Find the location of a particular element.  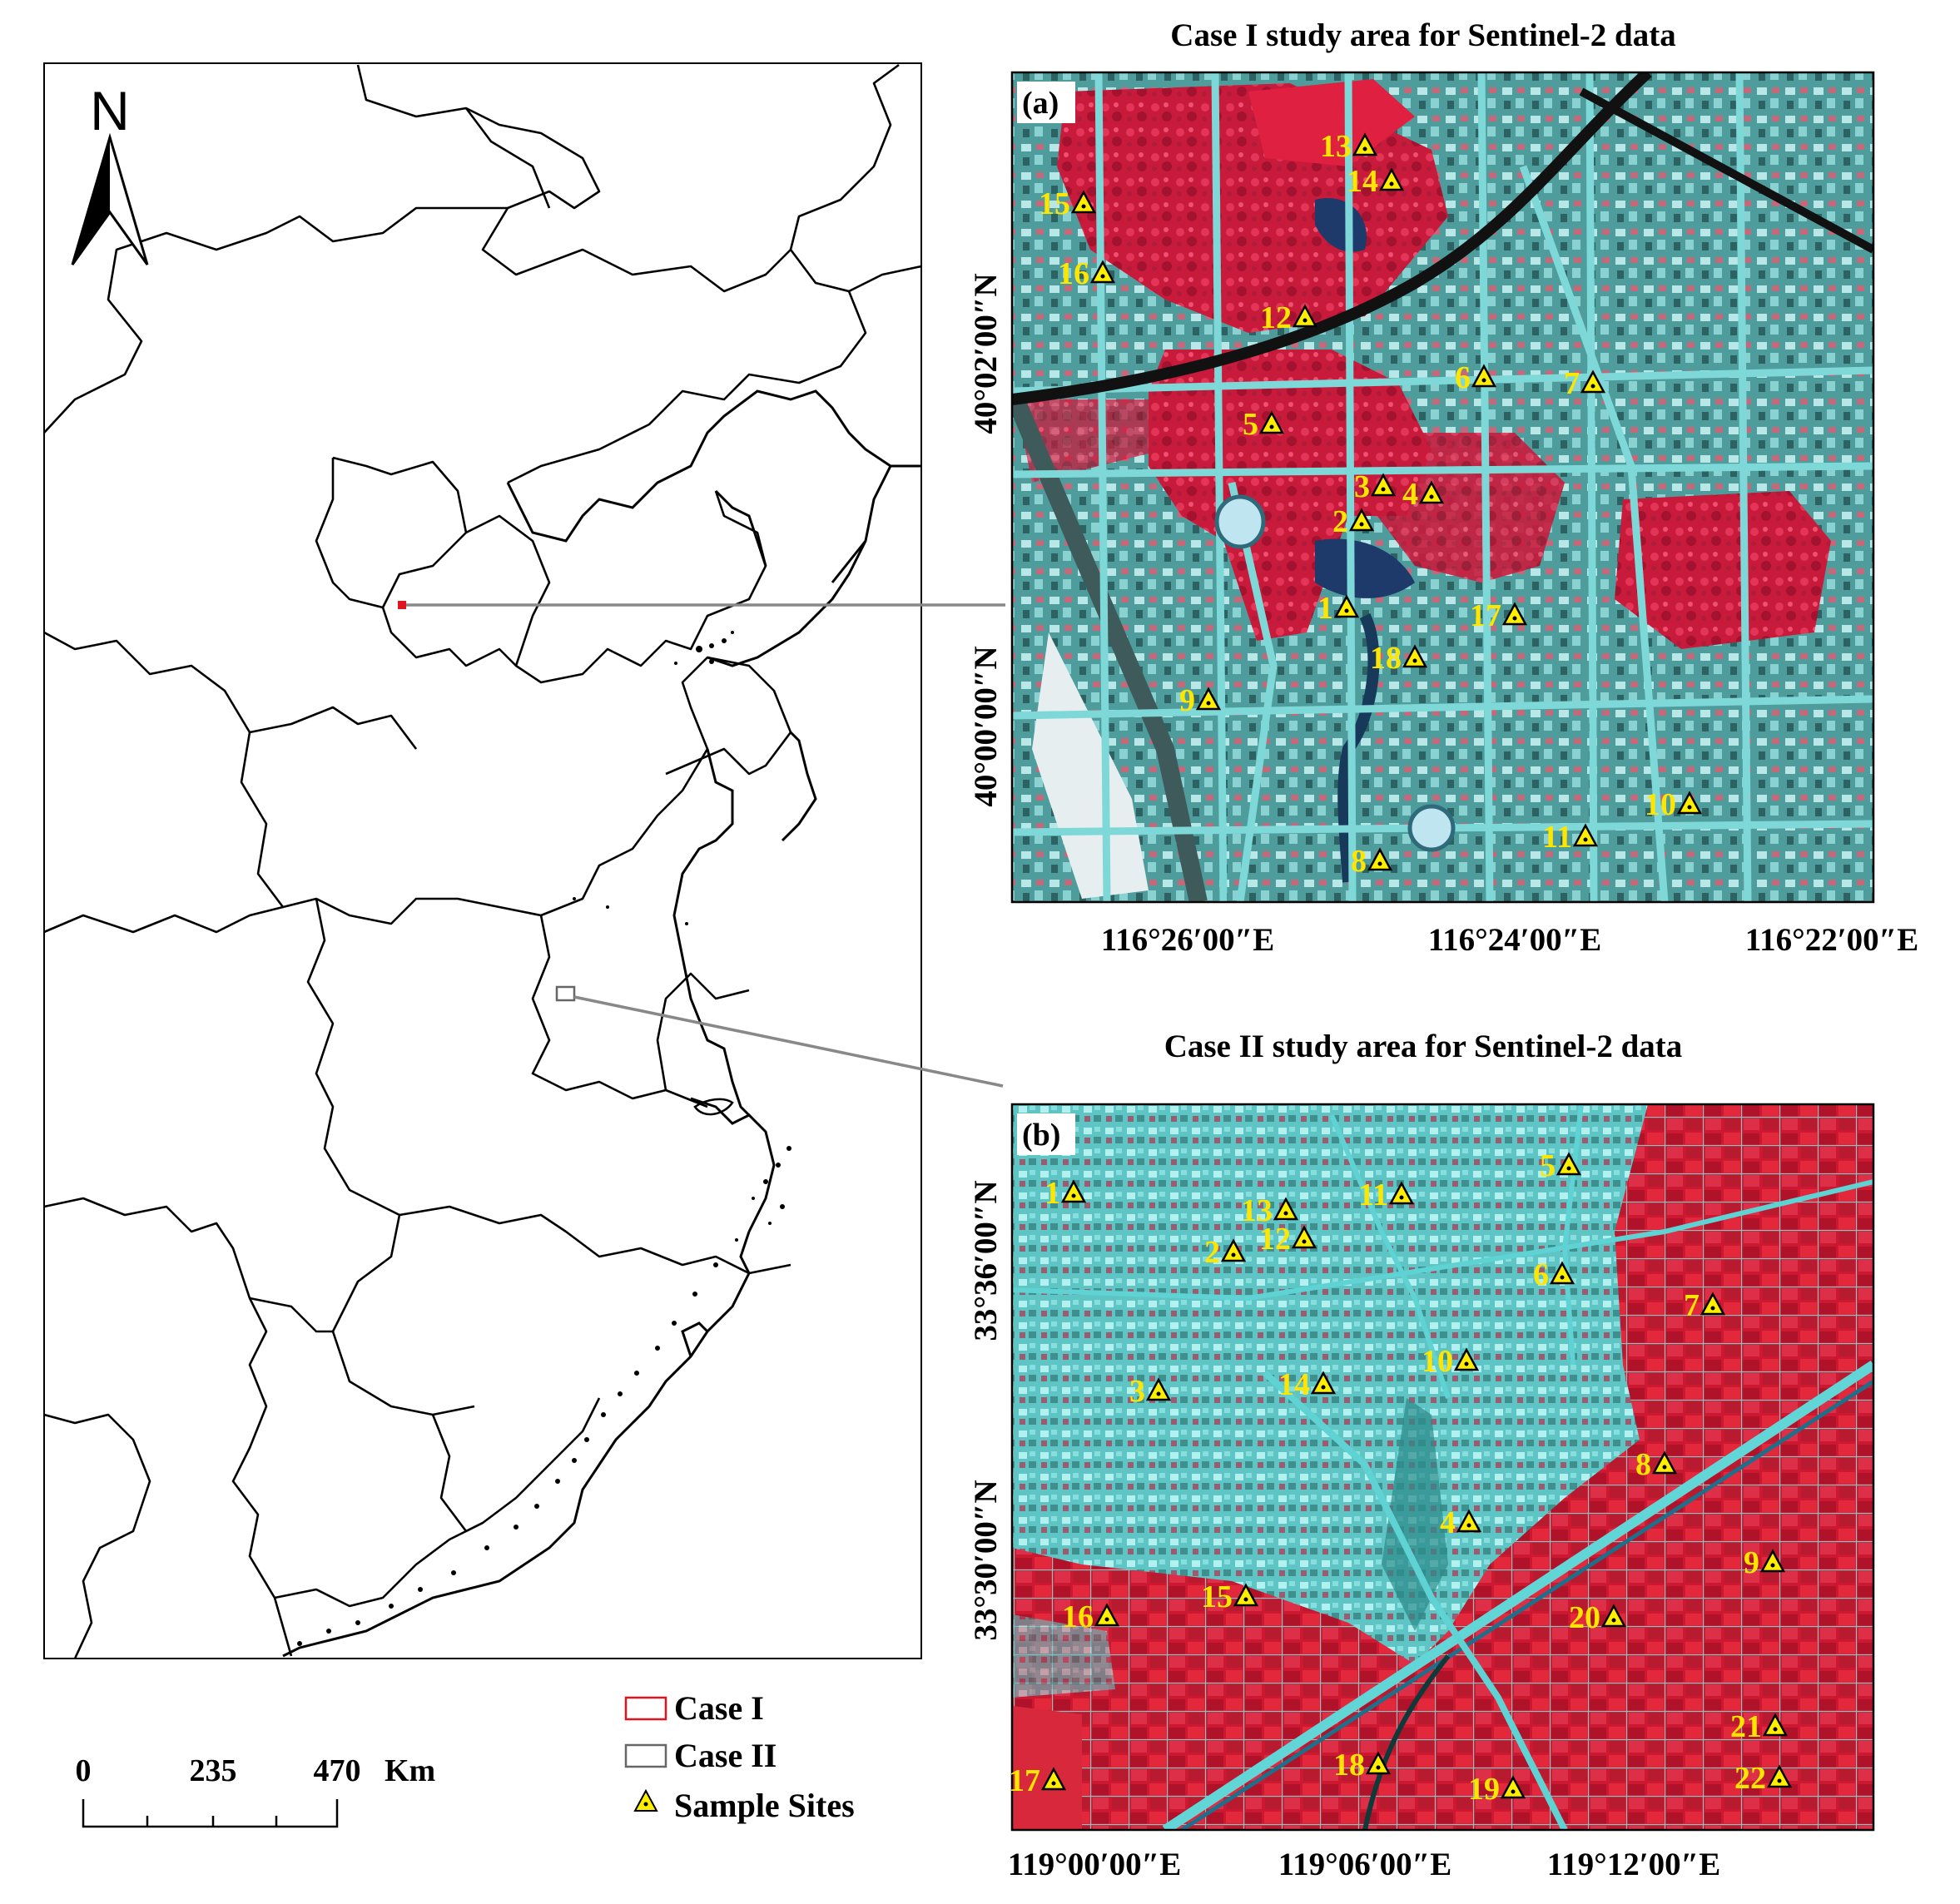

panel-a-site-4-label: 4 is located at coordinates (1410, 494).